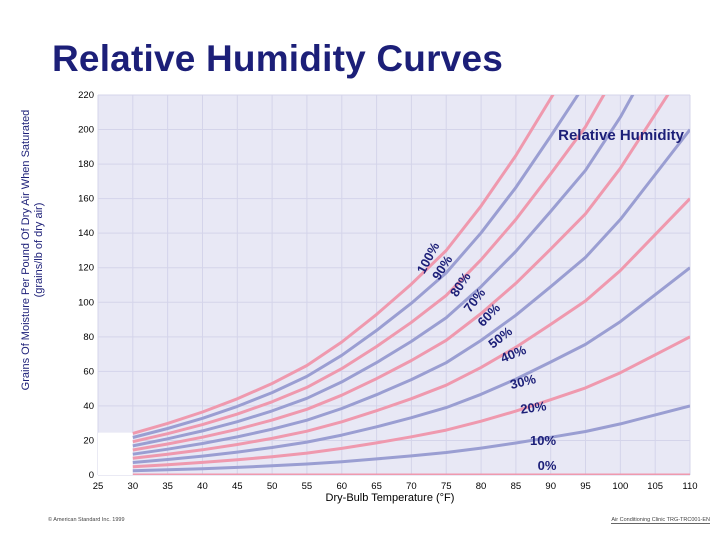 The height and width of the screenshot is (540, 720). I want to click on curve-label-20pct: 20%, so click(533, 407).